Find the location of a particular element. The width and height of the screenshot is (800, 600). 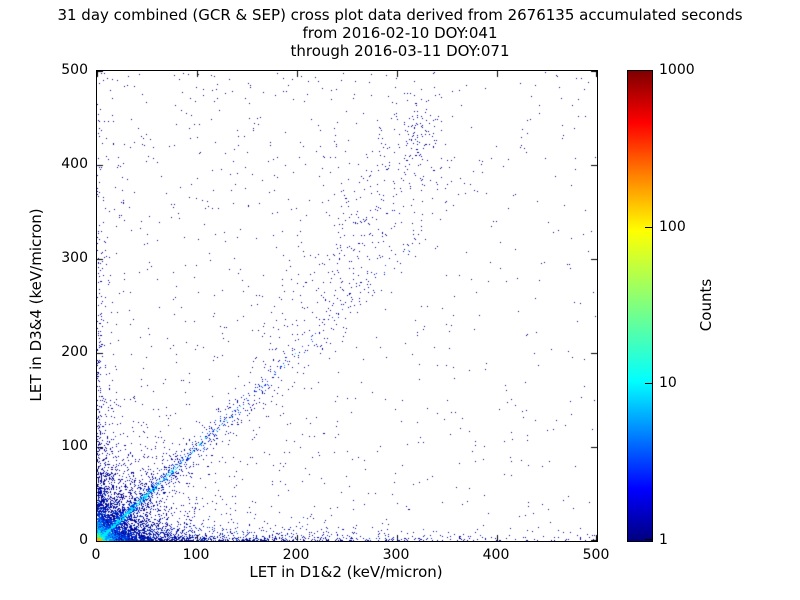

colorbar-tick-label: 1 is located at coordinates (663, 540).